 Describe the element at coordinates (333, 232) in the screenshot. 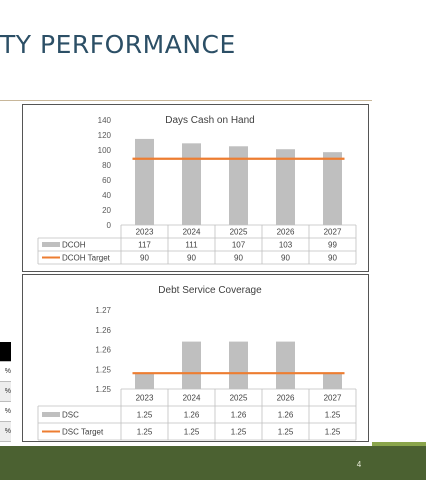

I see `dcoh-category-label: 2027` at that location.